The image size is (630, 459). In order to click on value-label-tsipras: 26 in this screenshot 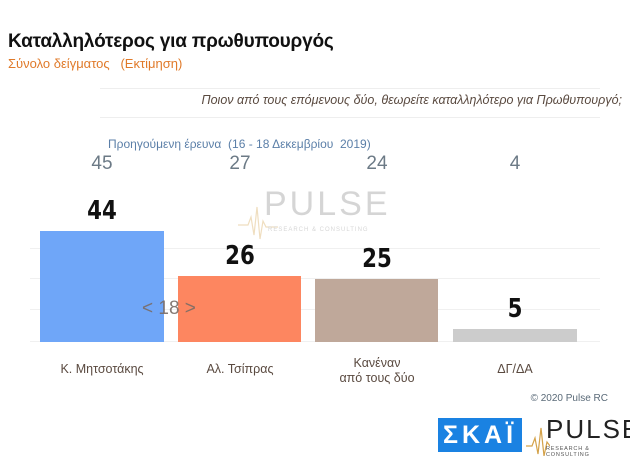, I will do `click(240, 256)`.